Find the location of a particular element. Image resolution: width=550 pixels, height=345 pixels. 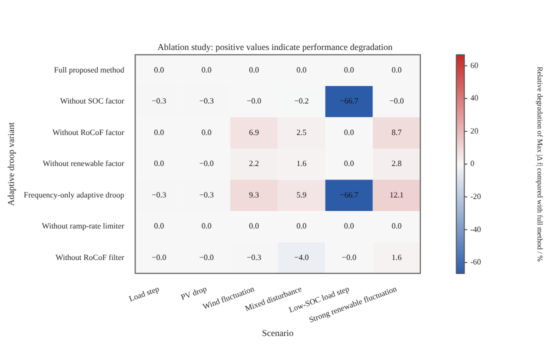

x-tick-label: PV drop is located at coordinates (194, 293).